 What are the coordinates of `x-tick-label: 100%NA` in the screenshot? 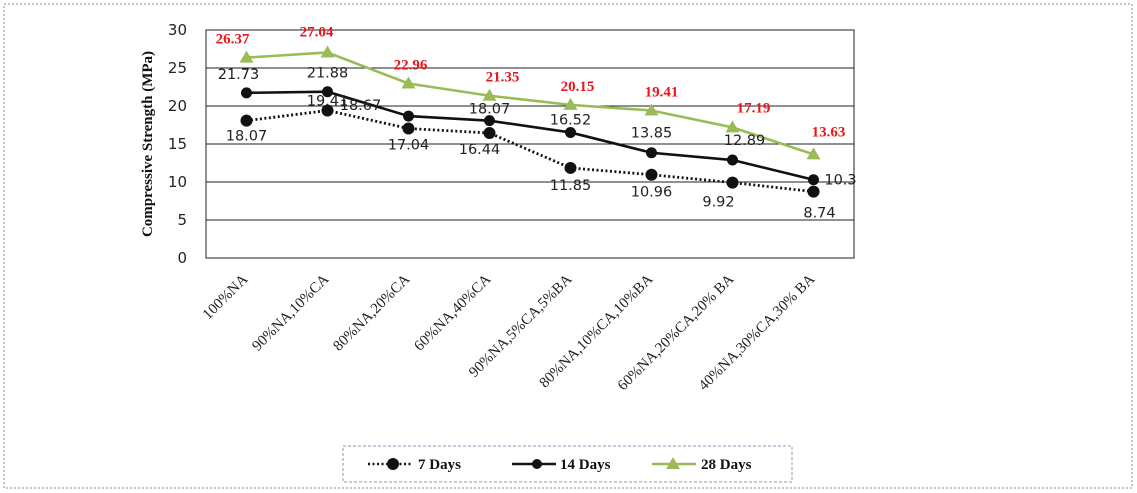 It's located at (225, 296).